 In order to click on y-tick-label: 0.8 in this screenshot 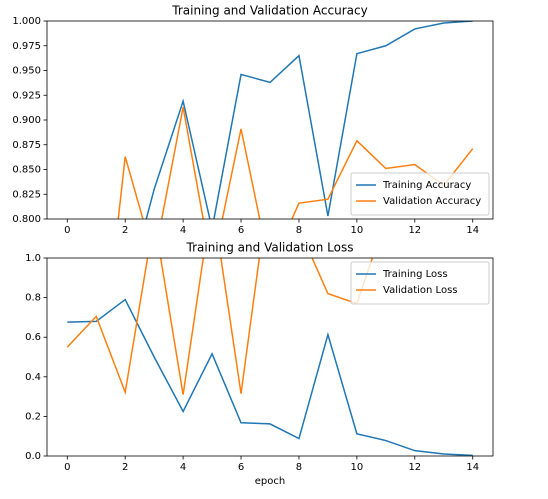, I will do `click(33, 298)`.